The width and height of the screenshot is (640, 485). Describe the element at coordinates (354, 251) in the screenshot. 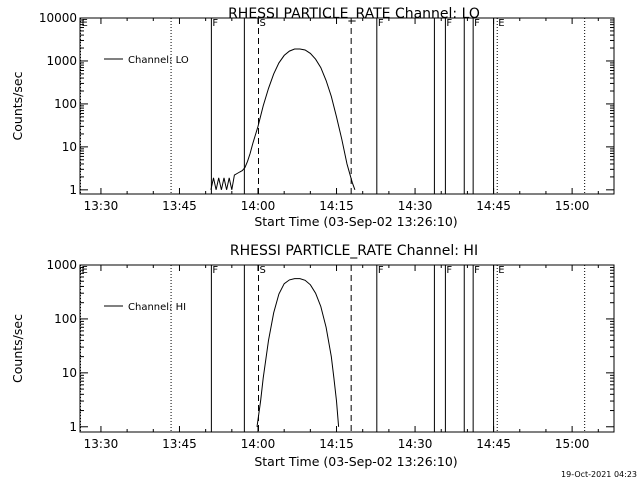

I see `chart-title: RHESSI PARTICLE_RATE Channel: HI` at that location.